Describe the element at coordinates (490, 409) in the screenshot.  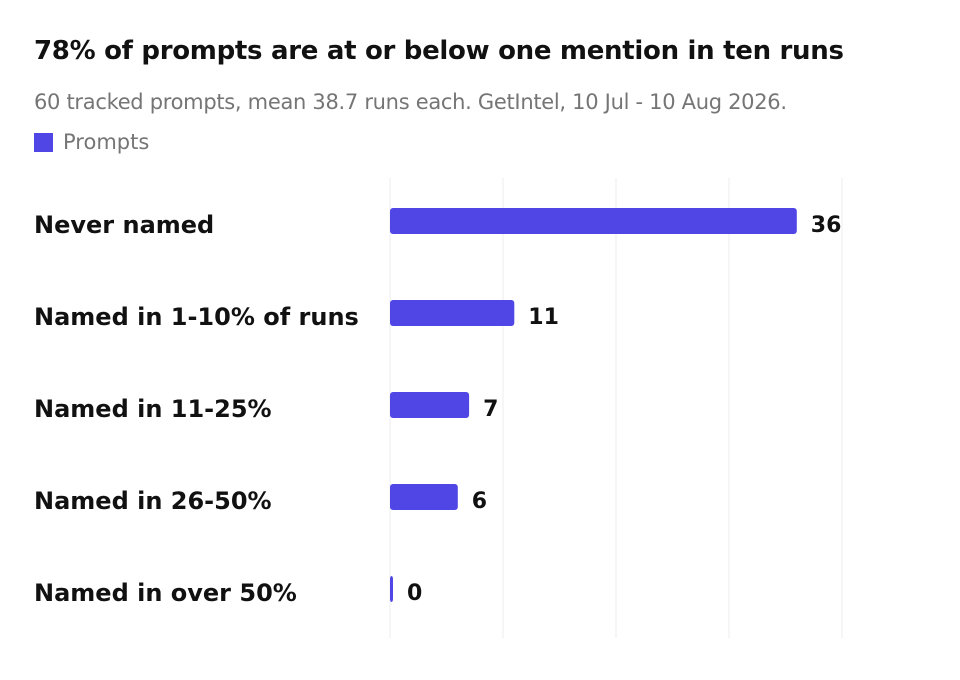
I see `value-label: 7` at that location.